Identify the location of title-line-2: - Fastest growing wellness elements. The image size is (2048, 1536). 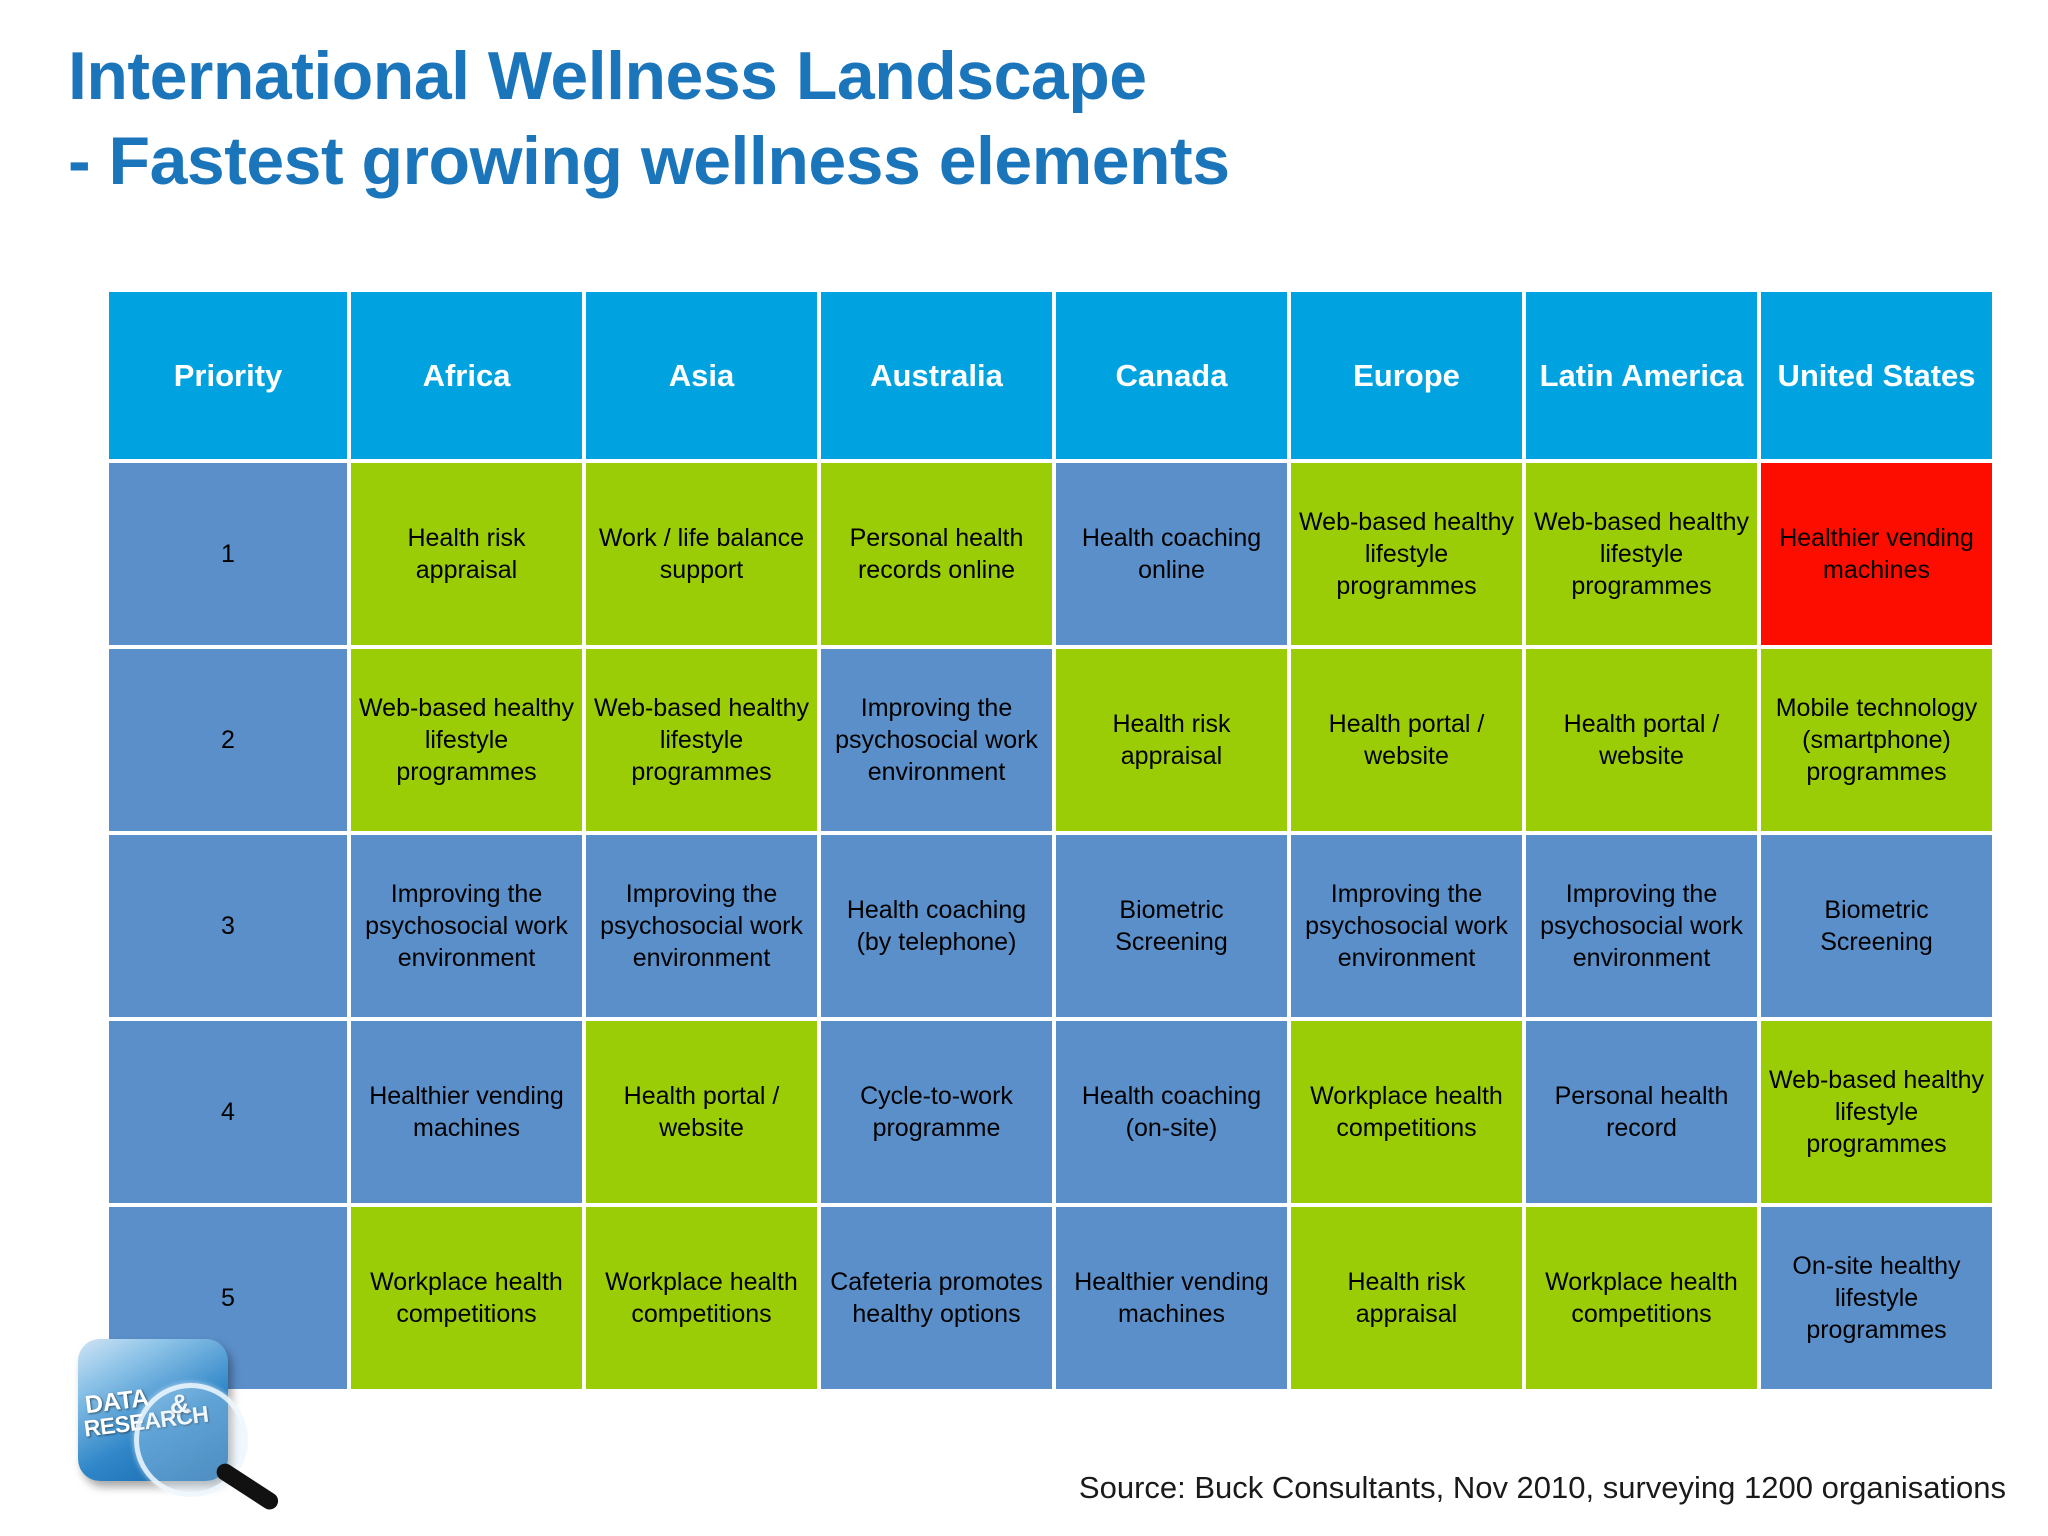
(649, 161).